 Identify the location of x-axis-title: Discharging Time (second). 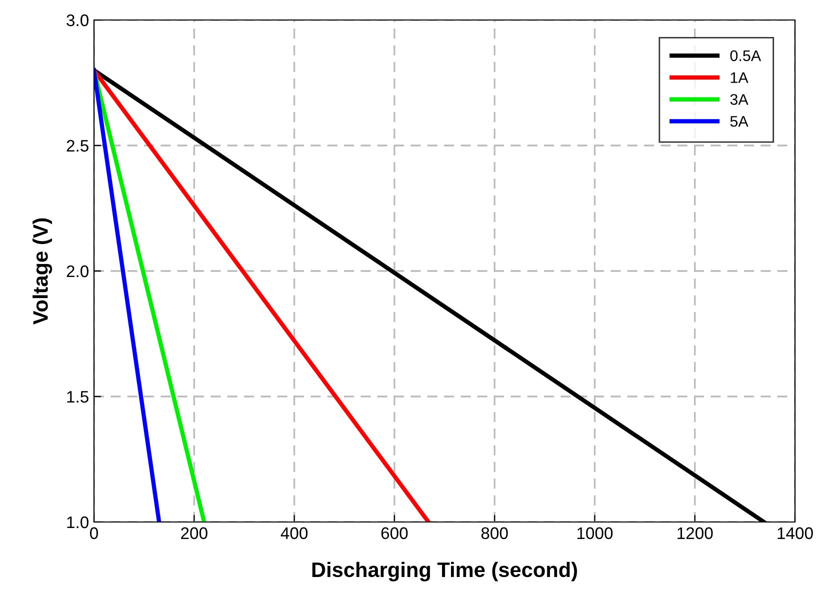
(444, 572).